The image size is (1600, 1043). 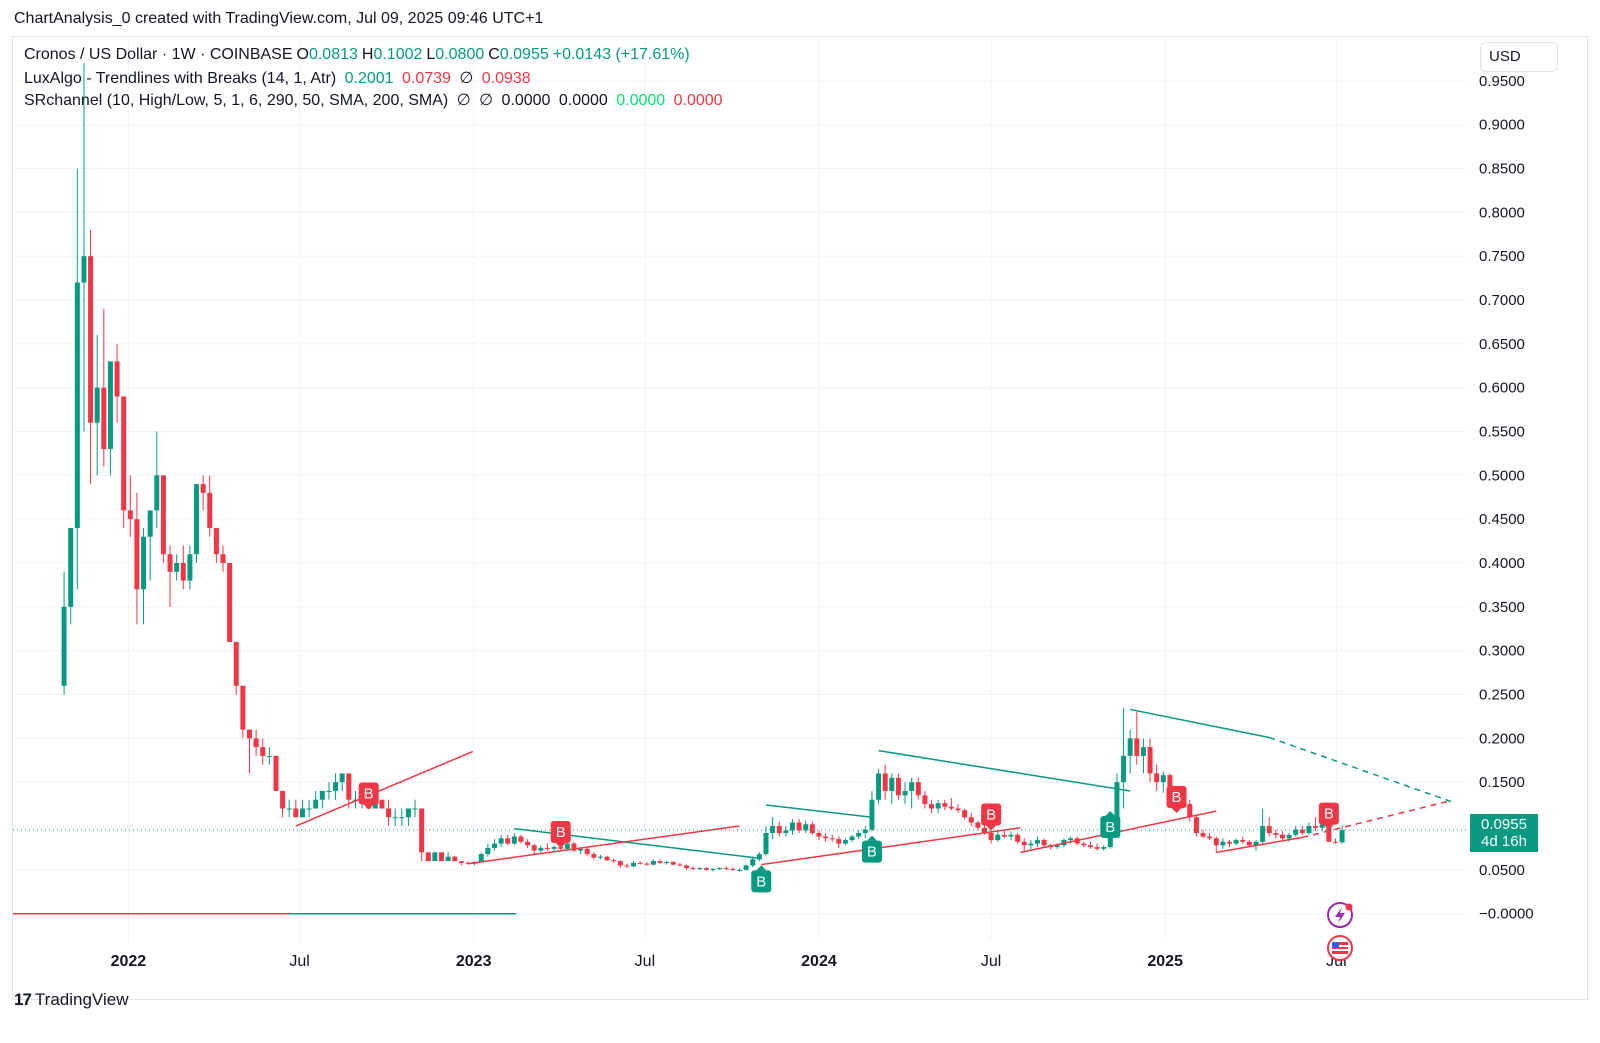 I want to click on us-flag-event-icon, so click(x=1340, y=948).